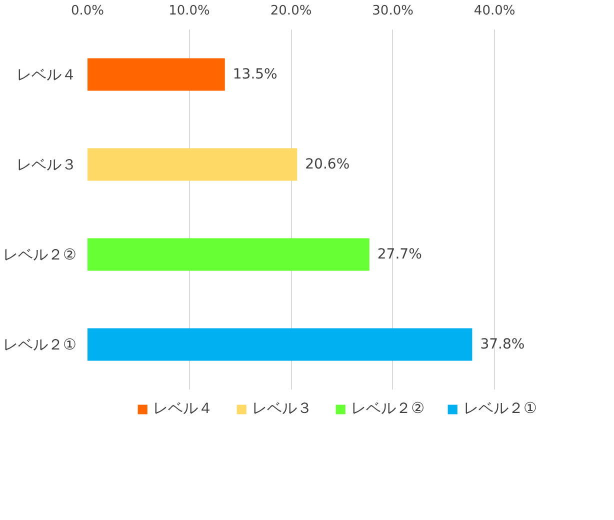 The height and width of the screenshot is (520, 614). What do you see at coordinates (393, 11) in the screenshot?
I see `x-tick-label: 30.0%` at bounding box center [393, 11].